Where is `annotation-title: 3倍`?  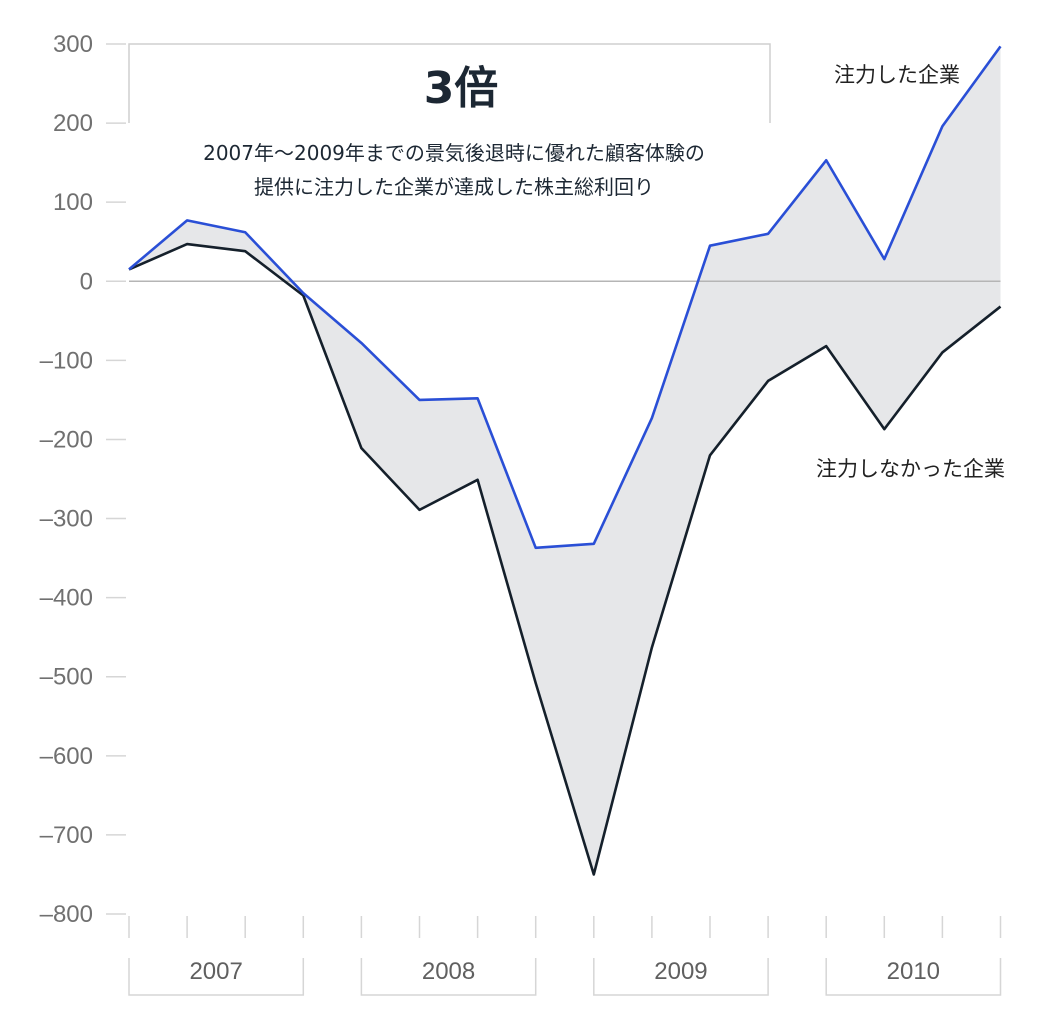
annotation-title: 3倍 is located at coordinates (461, 88).